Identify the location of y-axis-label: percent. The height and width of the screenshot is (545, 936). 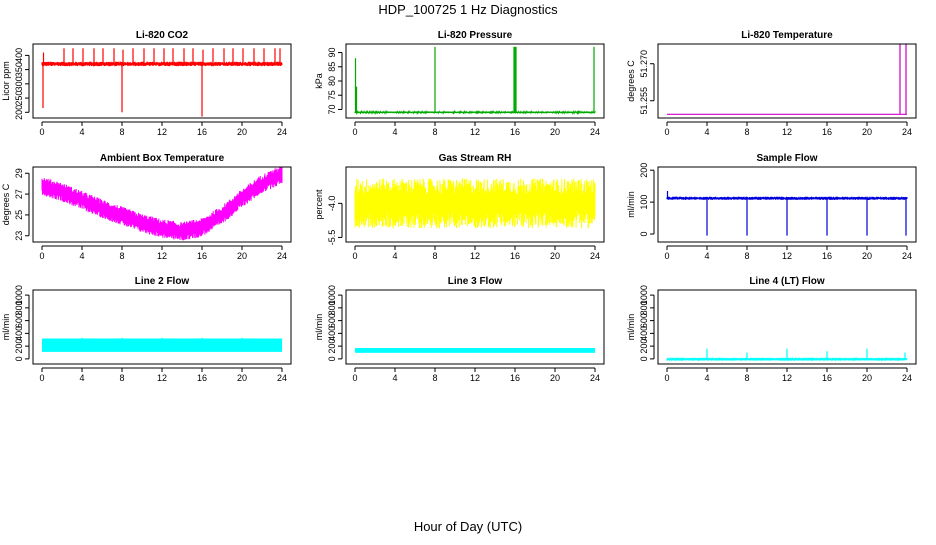
(319, 204).